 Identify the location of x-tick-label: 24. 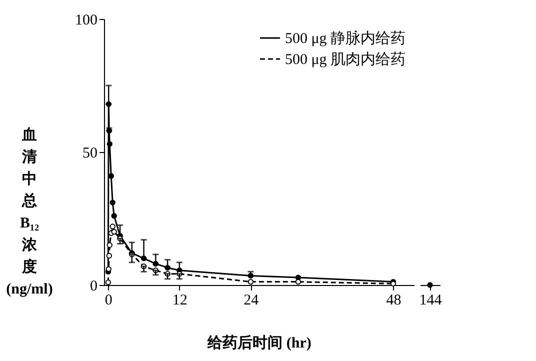
(252, 300).